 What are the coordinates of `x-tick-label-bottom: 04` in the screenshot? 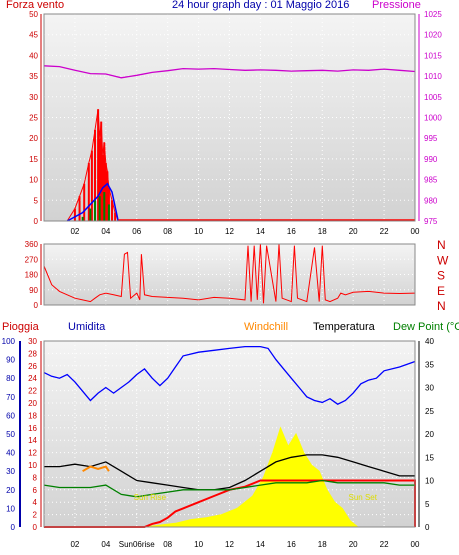 It's located at (105, 544).